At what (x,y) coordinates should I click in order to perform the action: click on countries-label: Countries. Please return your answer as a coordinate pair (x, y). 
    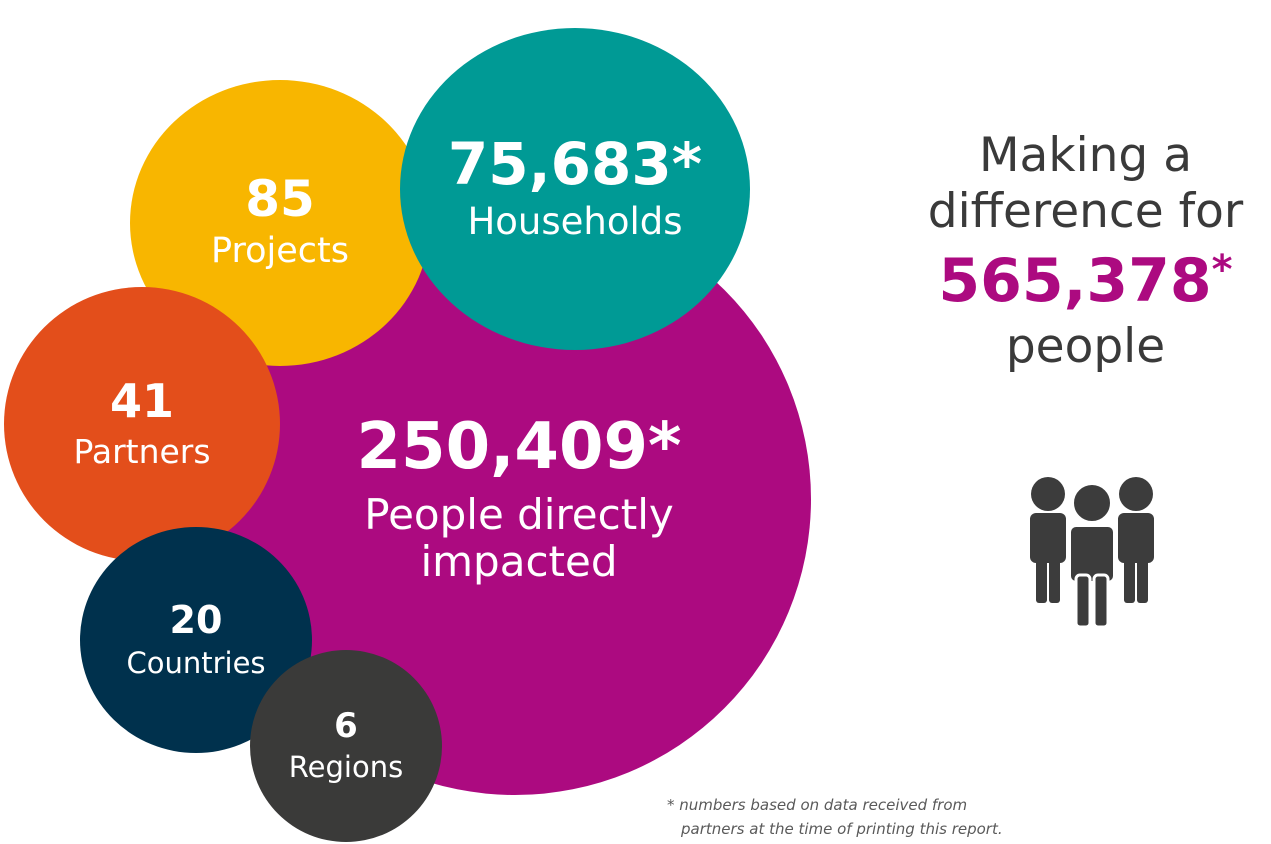
    Looking at the image, I should click on (196, 662).